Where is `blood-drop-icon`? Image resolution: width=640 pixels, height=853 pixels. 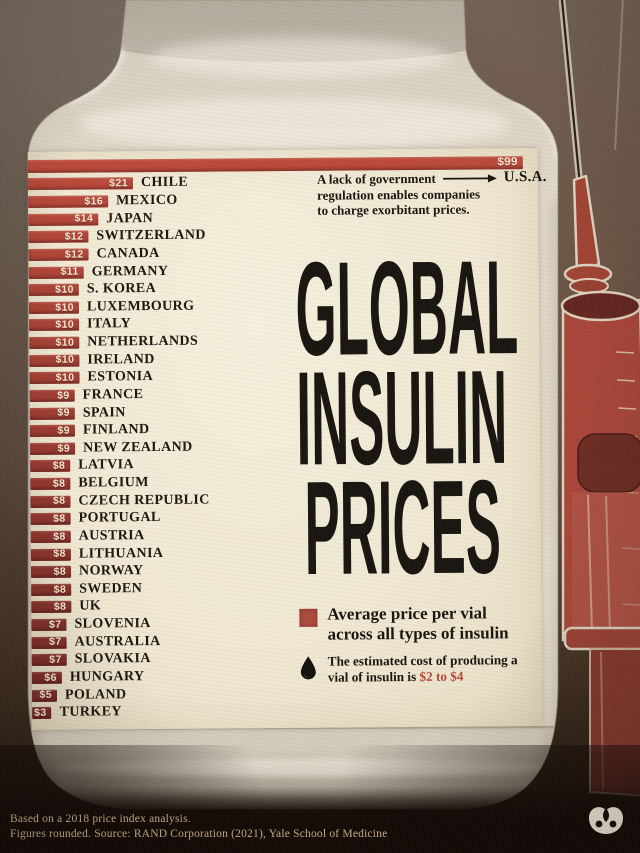 blood-drop-icon is located at coordinates (309, 670).